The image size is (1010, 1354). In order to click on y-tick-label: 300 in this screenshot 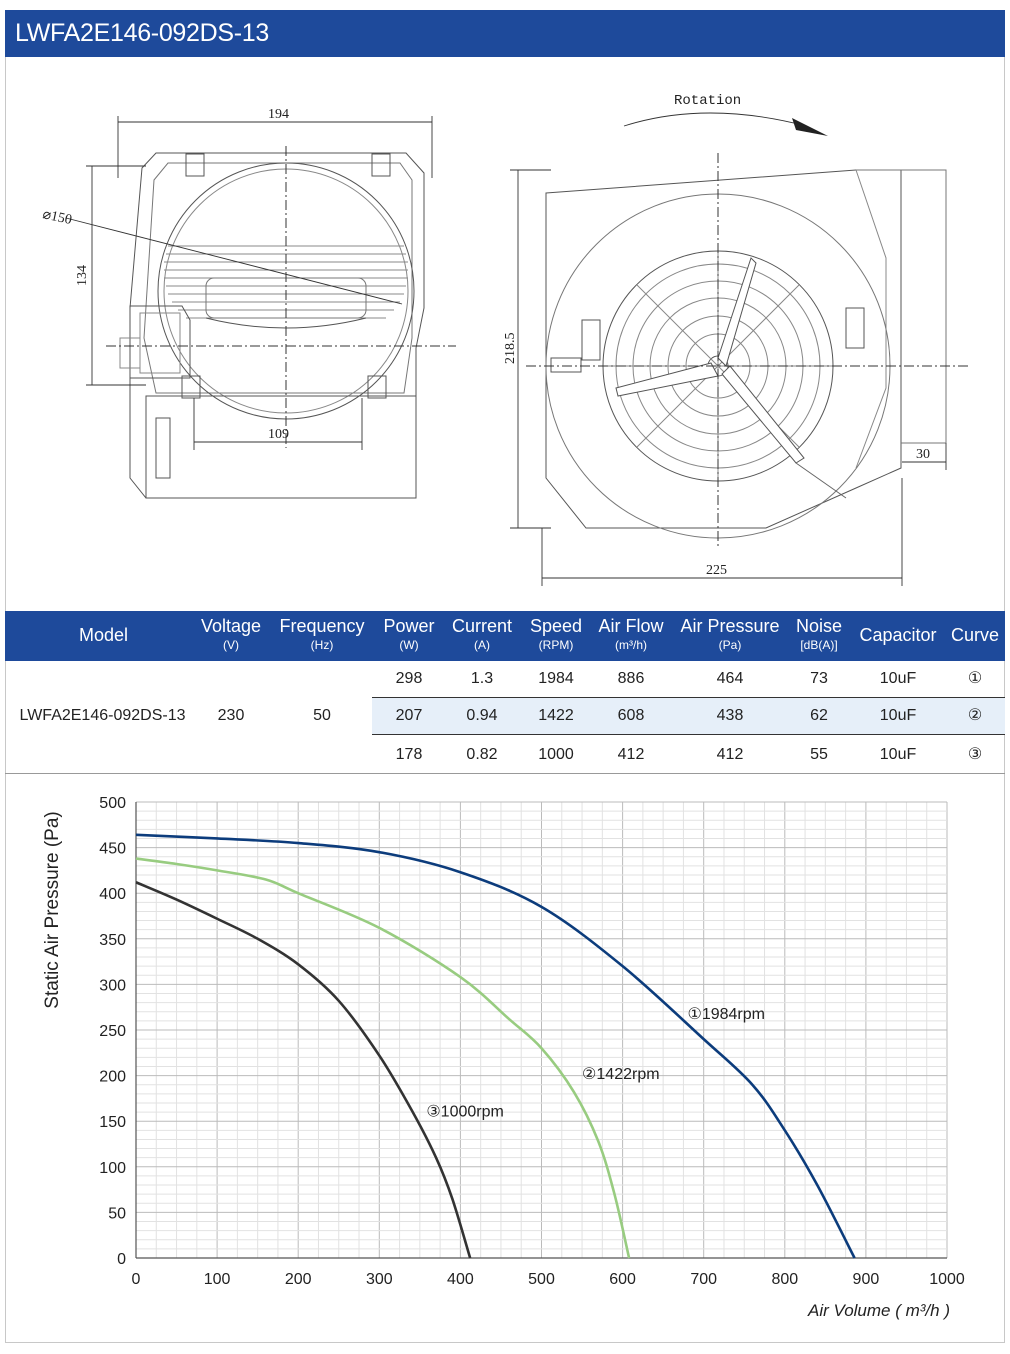, I will do `click(112, 985)`.